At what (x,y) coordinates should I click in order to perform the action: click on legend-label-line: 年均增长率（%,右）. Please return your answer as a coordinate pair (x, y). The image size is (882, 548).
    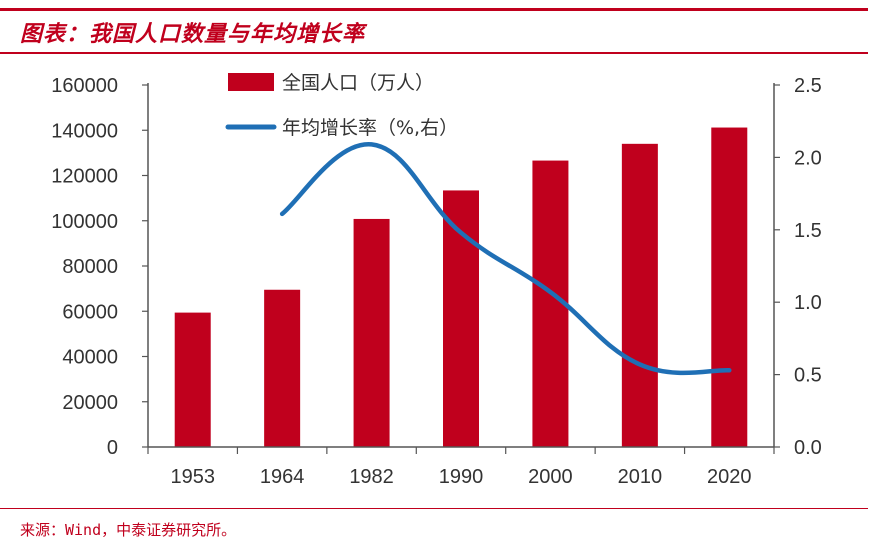
    Looking at the image, I should click on (370, 128).